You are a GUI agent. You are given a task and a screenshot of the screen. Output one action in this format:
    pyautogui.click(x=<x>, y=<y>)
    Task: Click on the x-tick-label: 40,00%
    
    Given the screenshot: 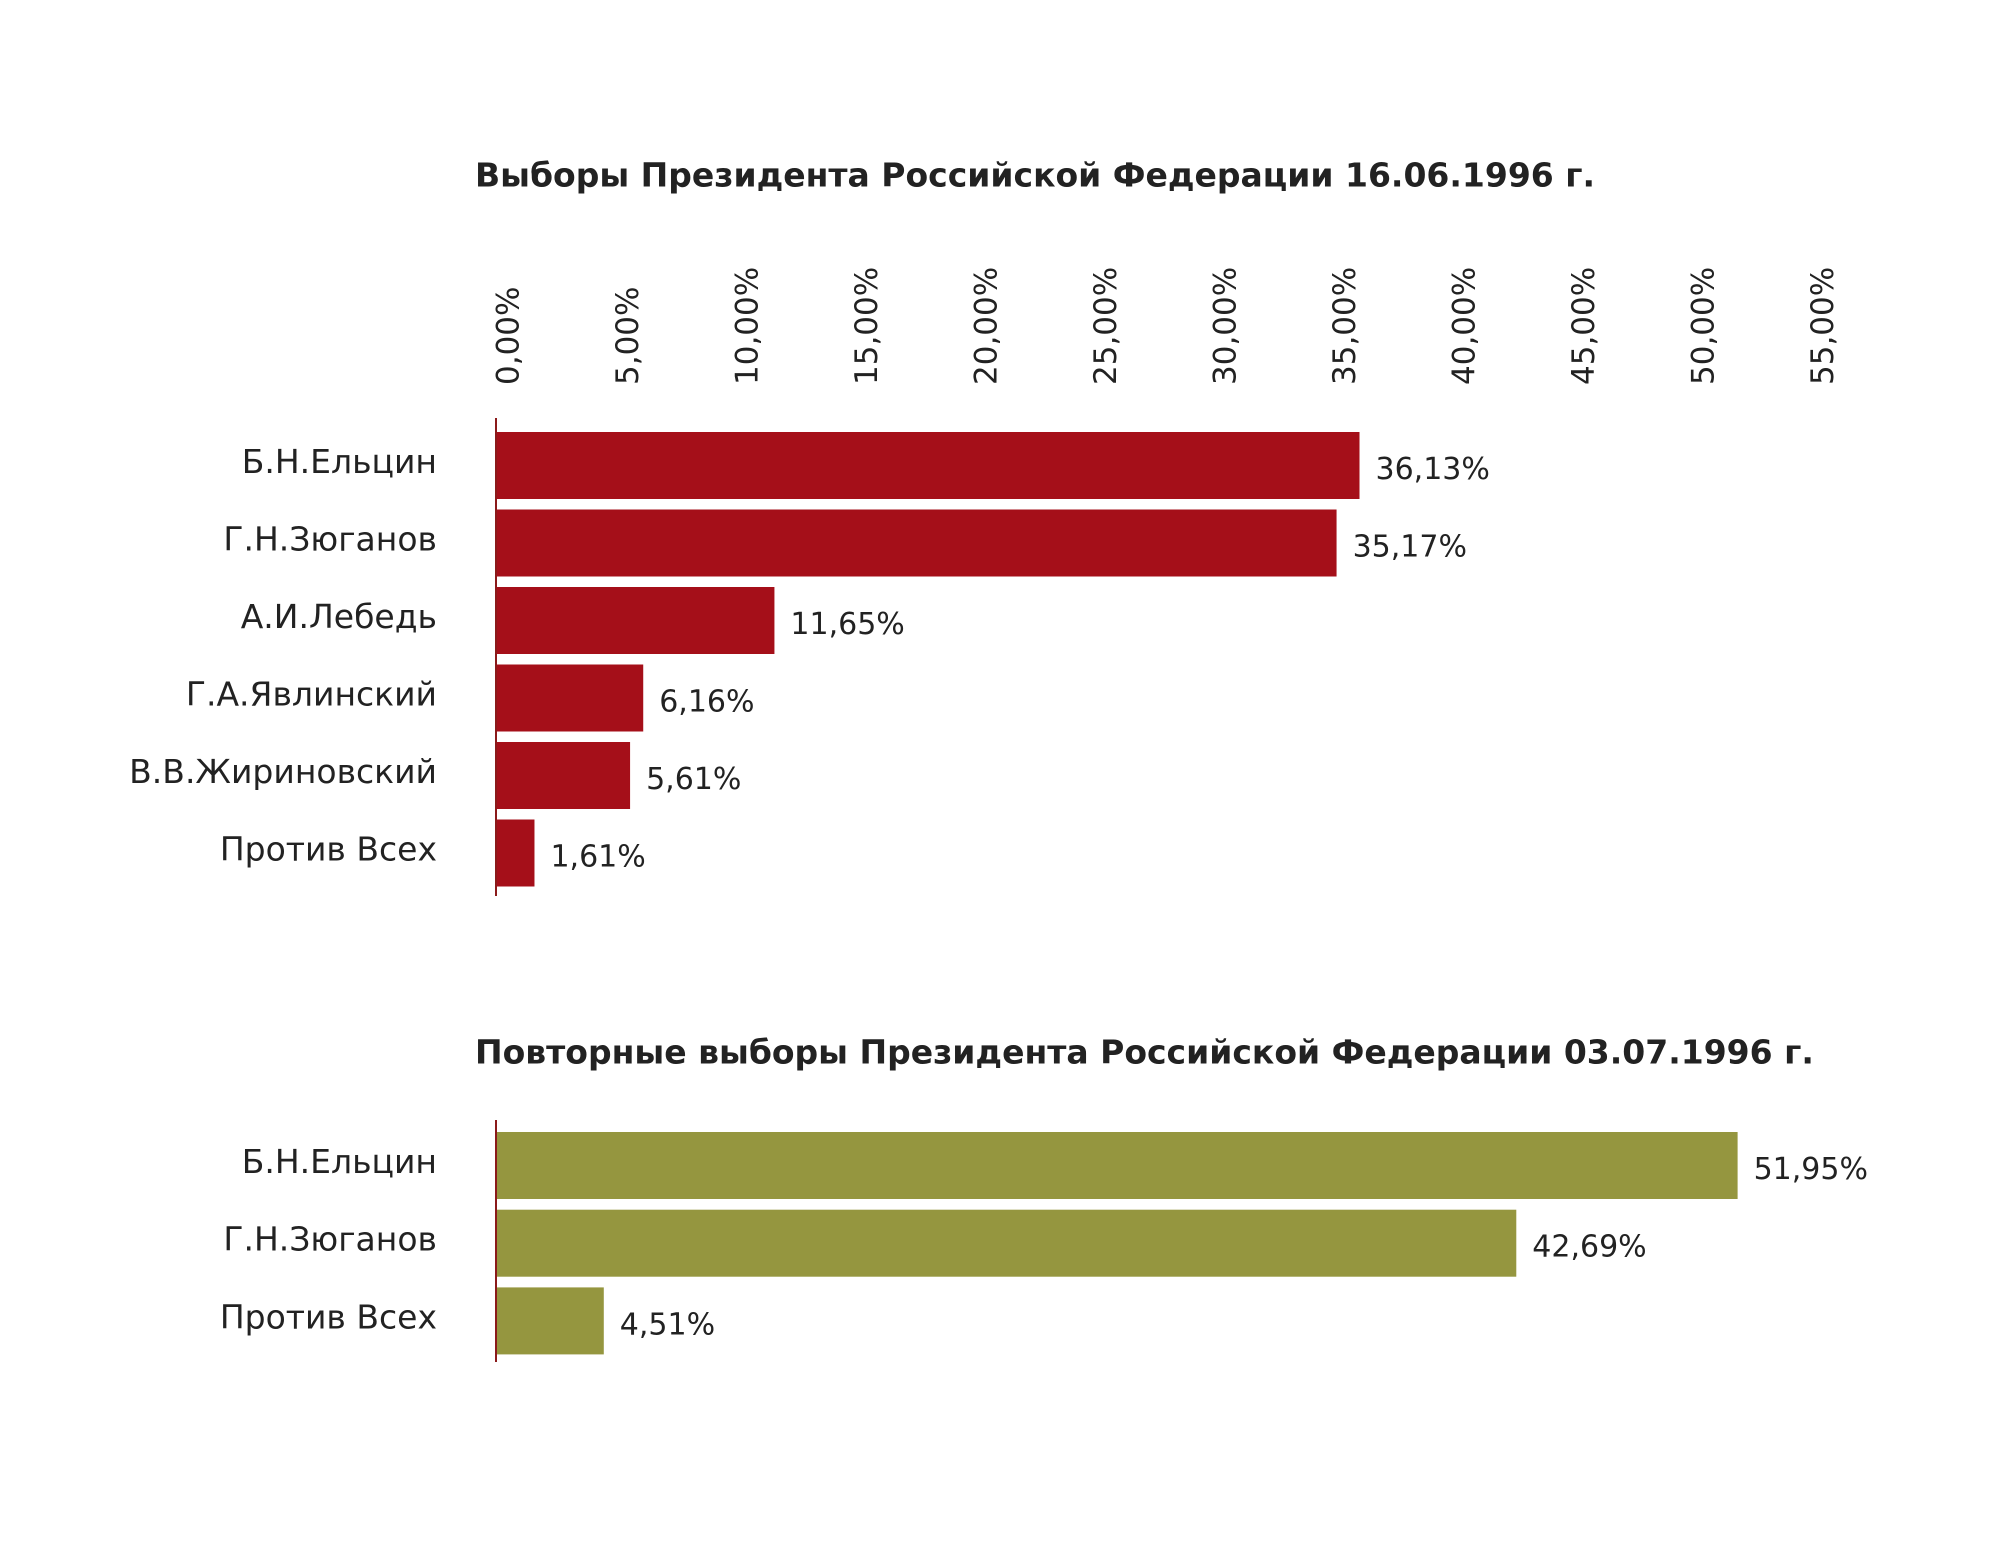 What is the action you would take?
    pyautogui.click(x=1465, y=326)
    